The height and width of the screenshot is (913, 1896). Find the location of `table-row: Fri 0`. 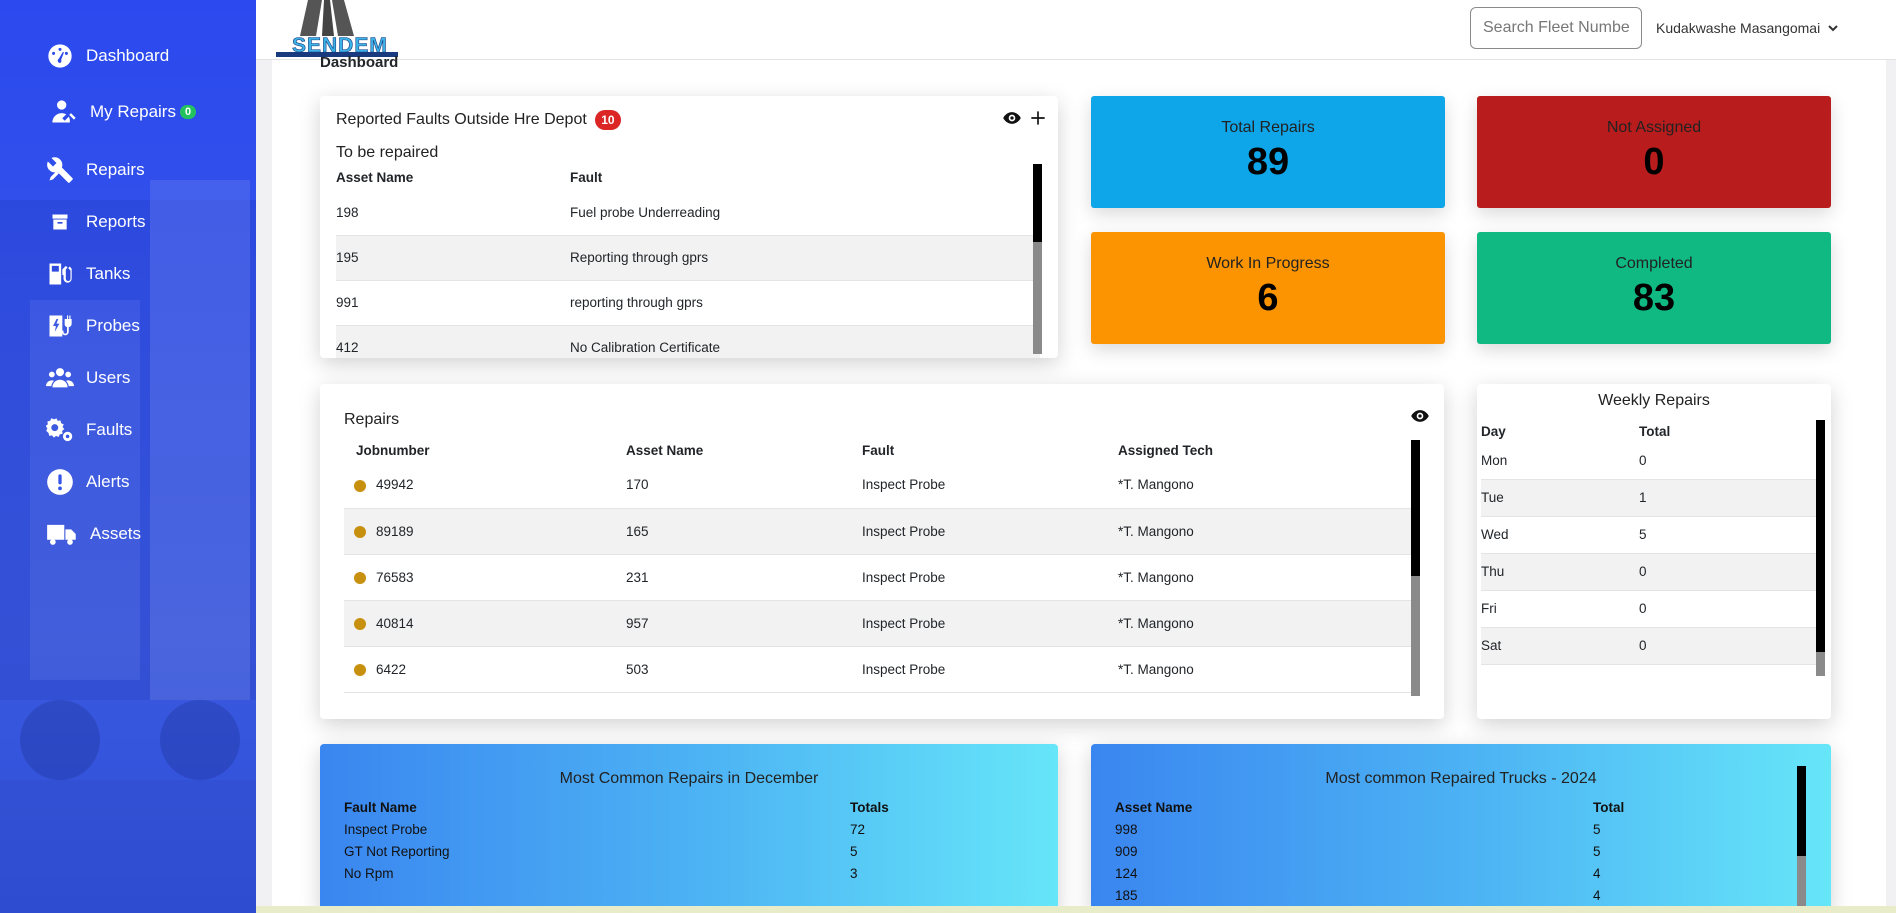

table-row: Fri 0 is located at coordinates (1650, 609).